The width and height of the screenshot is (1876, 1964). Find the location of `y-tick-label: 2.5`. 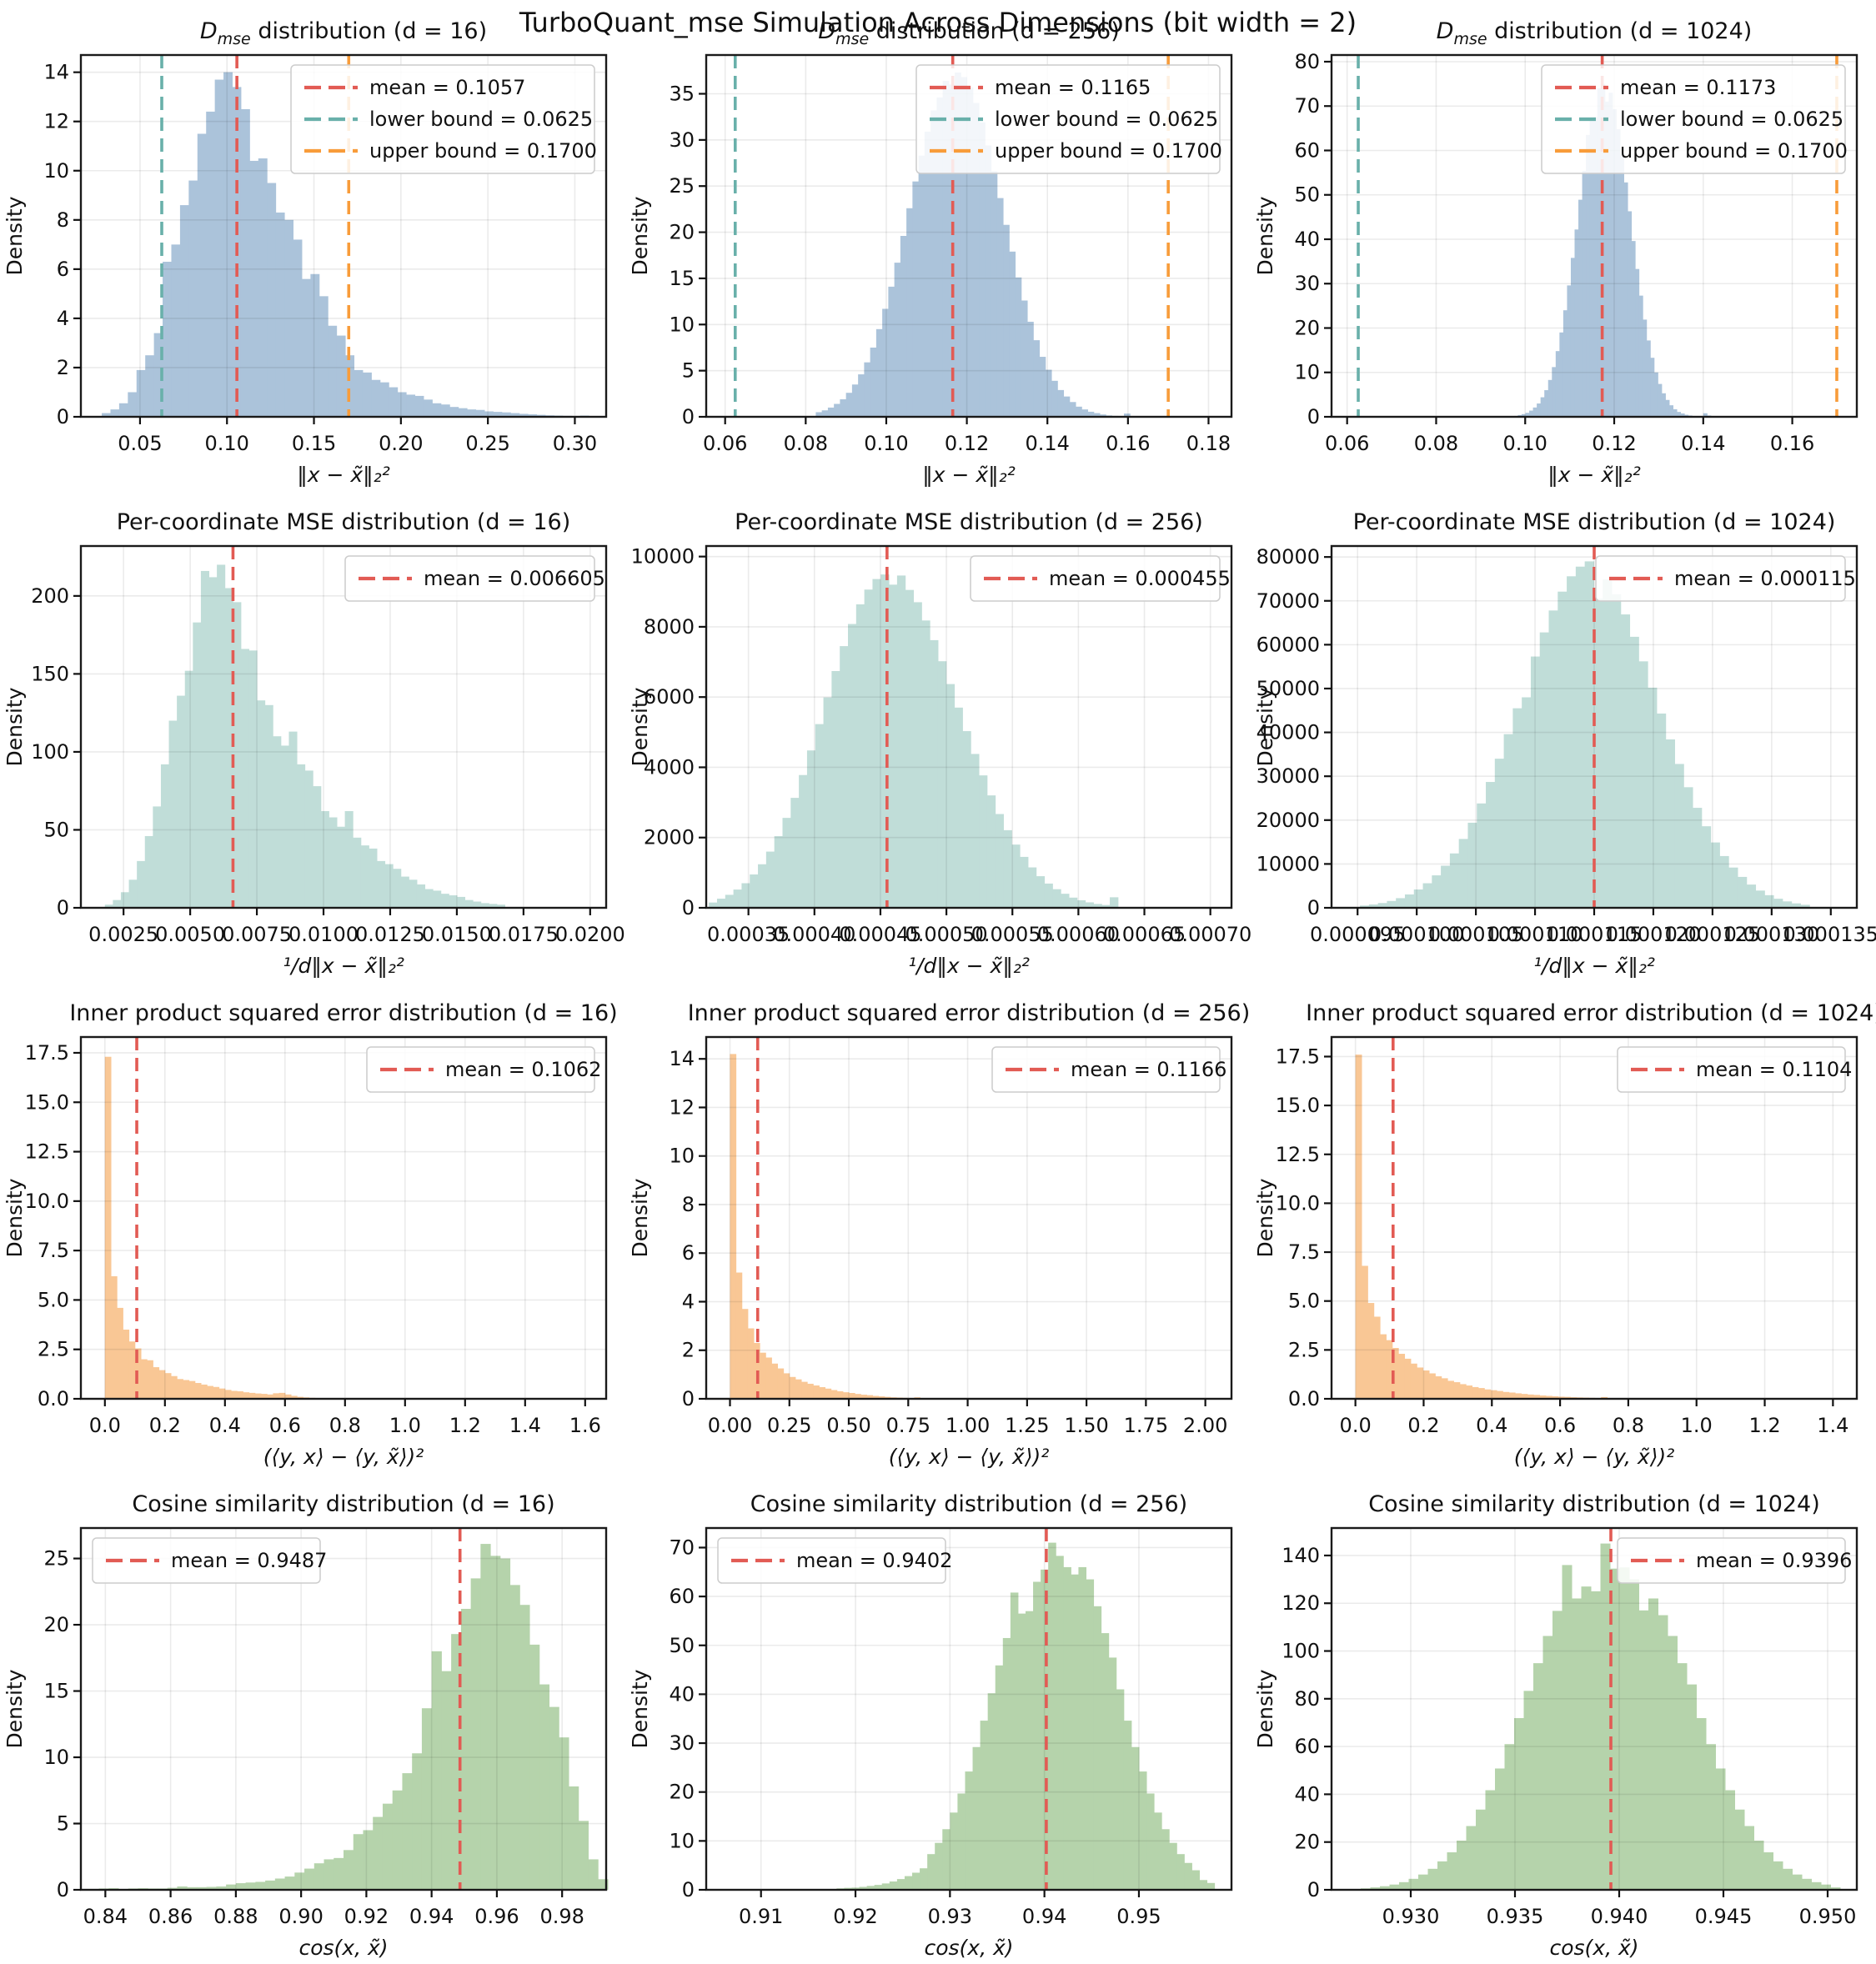

y-tick-label: 2.5 is located at coordinates (53, 1349).